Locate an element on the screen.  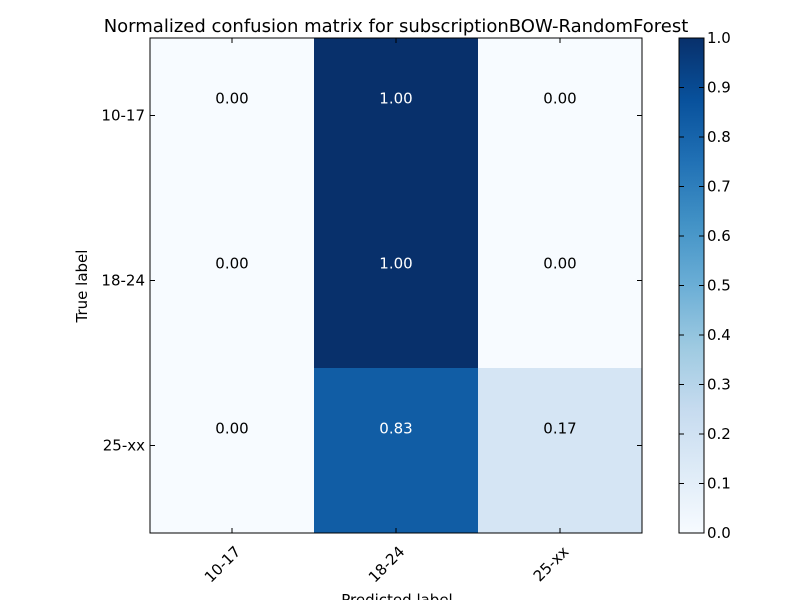
y-tick-label: 25-xx is located at coordinates (124, 446).